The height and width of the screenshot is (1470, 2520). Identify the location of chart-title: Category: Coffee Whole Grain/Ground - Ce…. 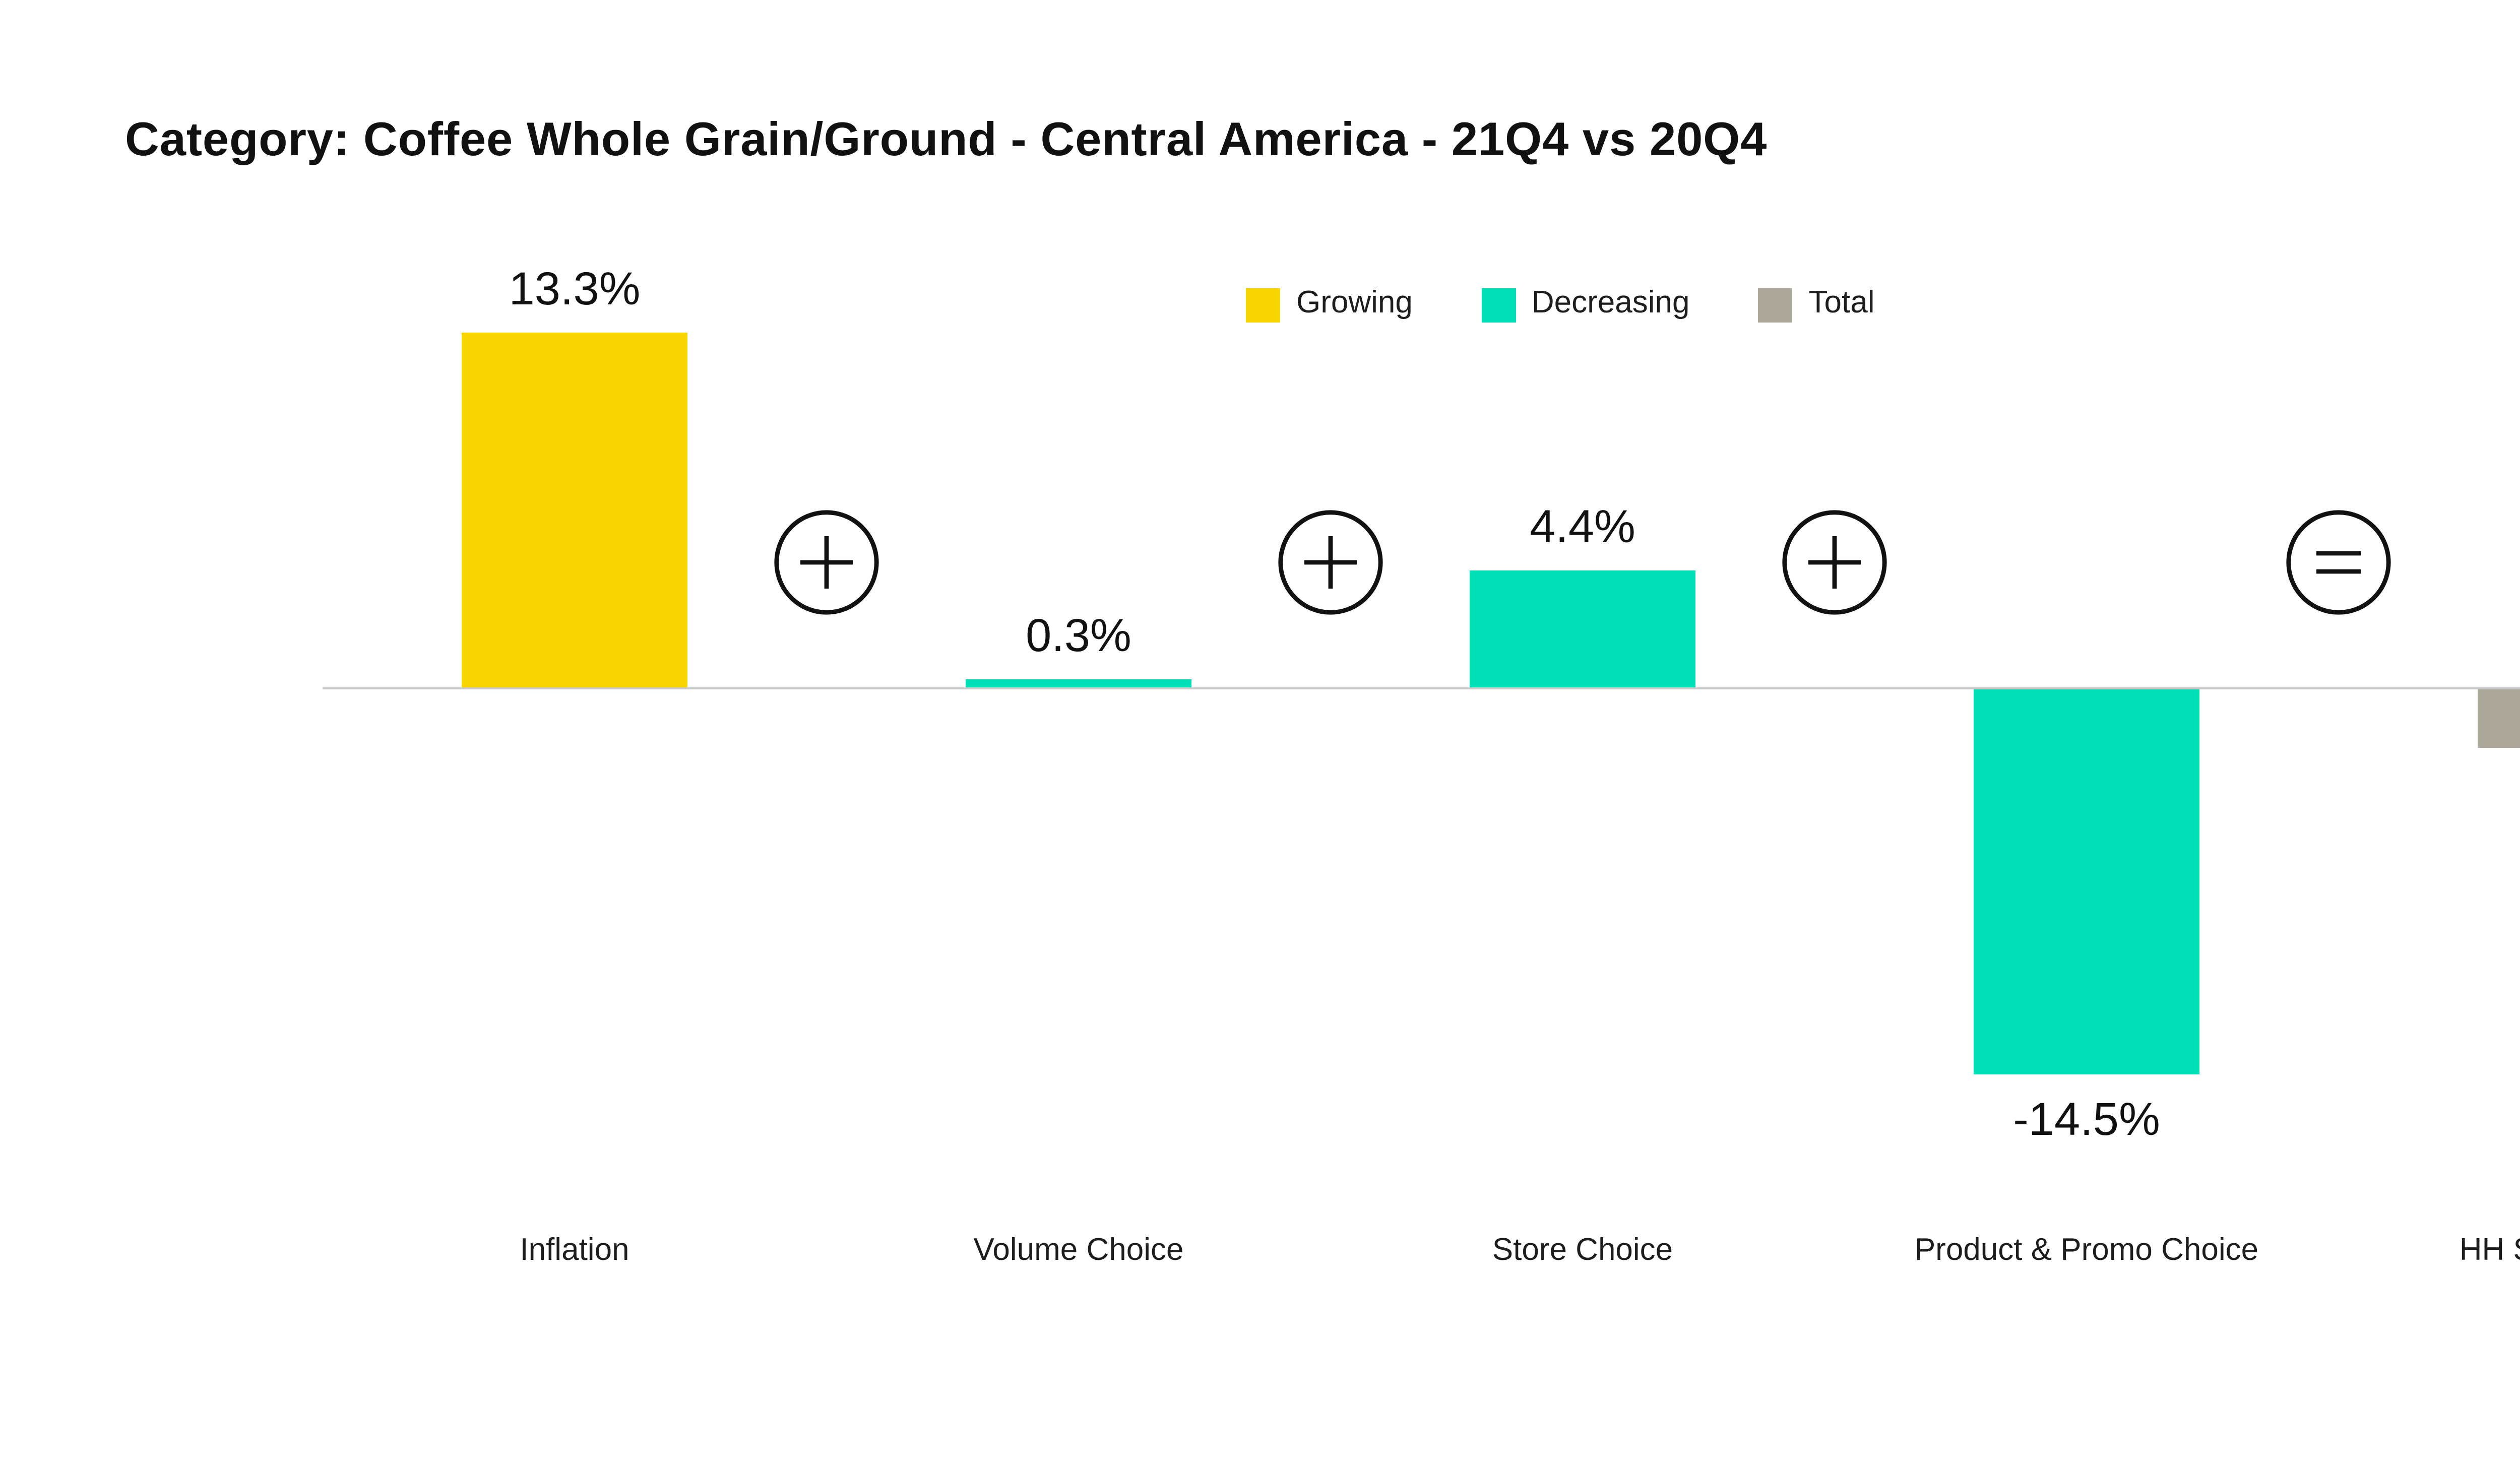
(947, 139).